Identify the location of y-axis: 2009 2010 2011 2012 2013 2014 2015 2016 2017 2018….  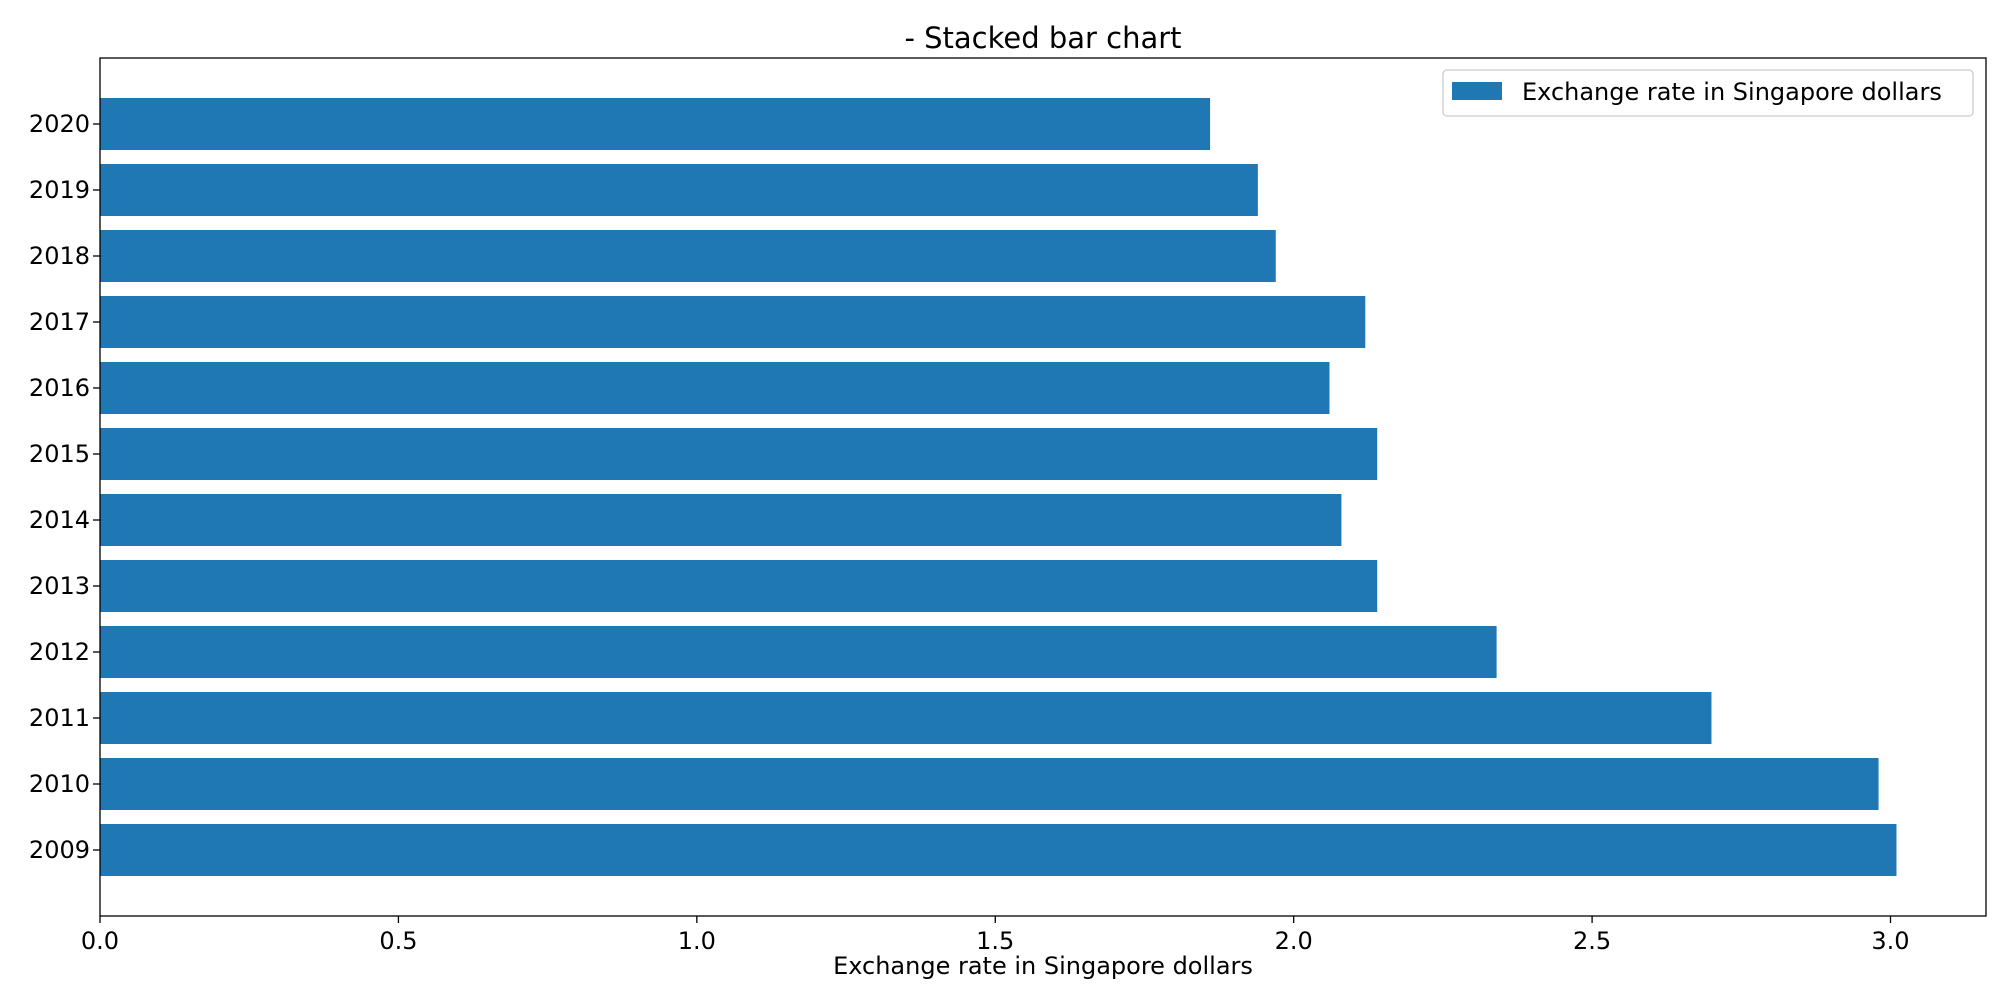
(64, 487).